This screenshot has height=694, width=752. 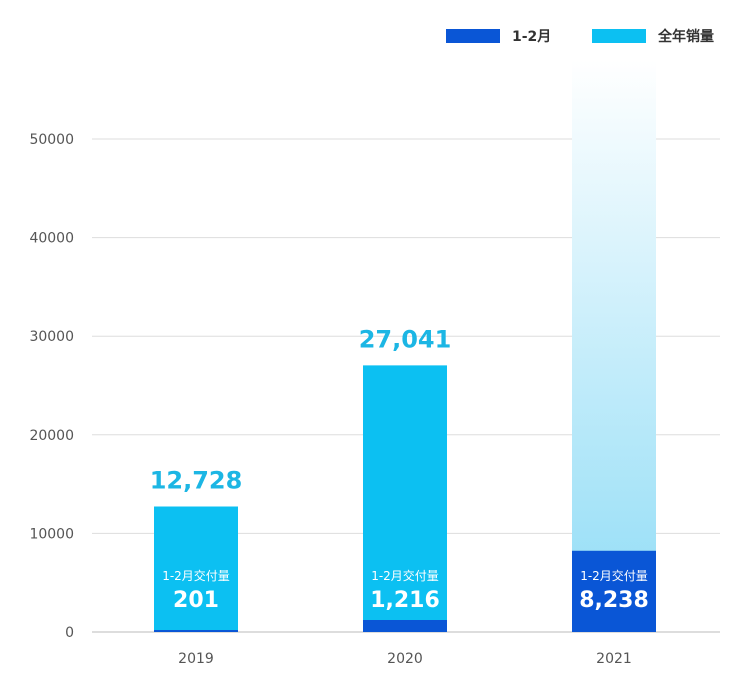 What do you see at coordinates (51, 337) in the screenshot?
I see `y-tick-label: 30000` at bounding box center [51, 337].